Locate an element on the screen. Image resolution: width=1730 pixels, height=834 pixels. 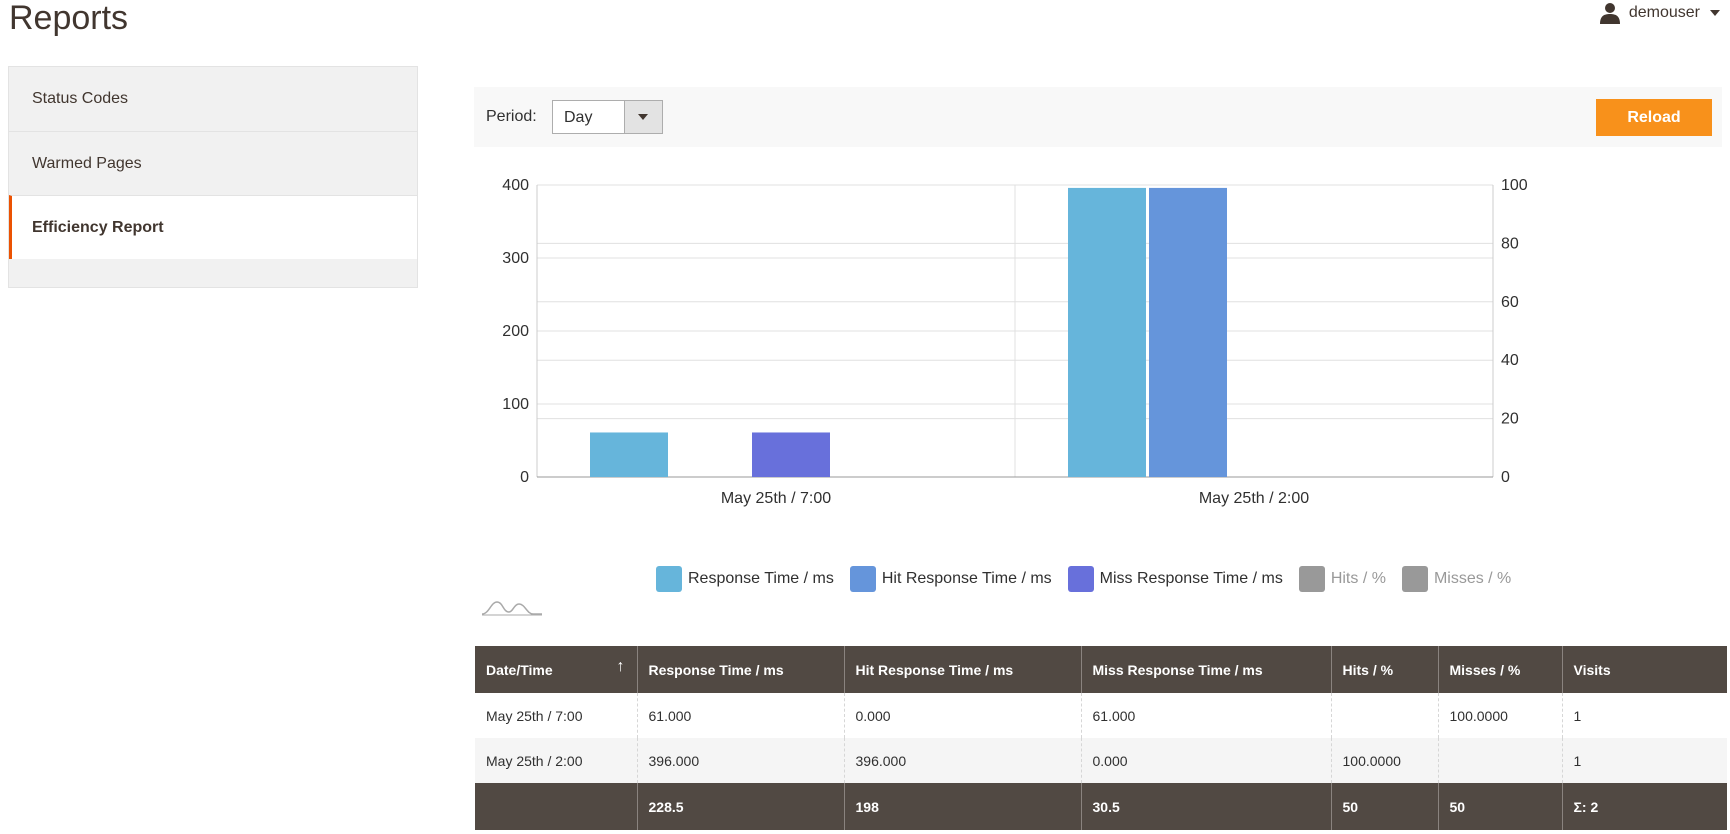
y2-tick-label: 20 is located at coordinates (1510, 419).